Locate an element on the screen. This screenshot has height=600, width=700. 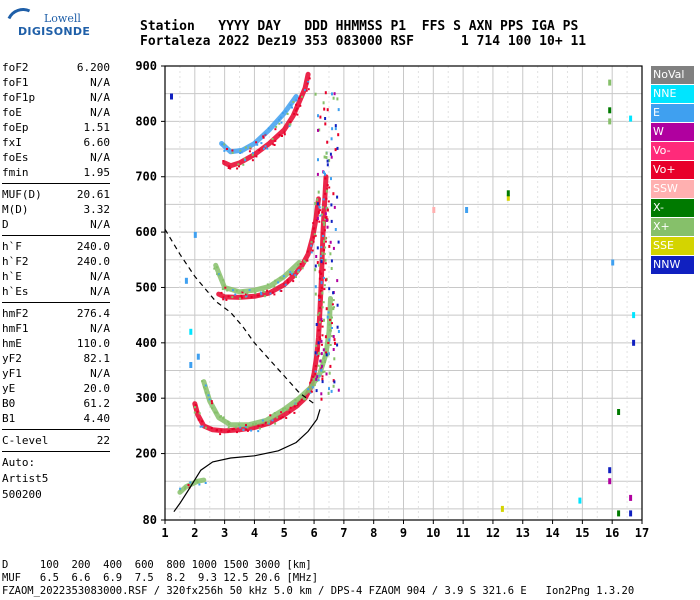
param-row-foep: foEp 1.51 is located at coordinates (56, 127).